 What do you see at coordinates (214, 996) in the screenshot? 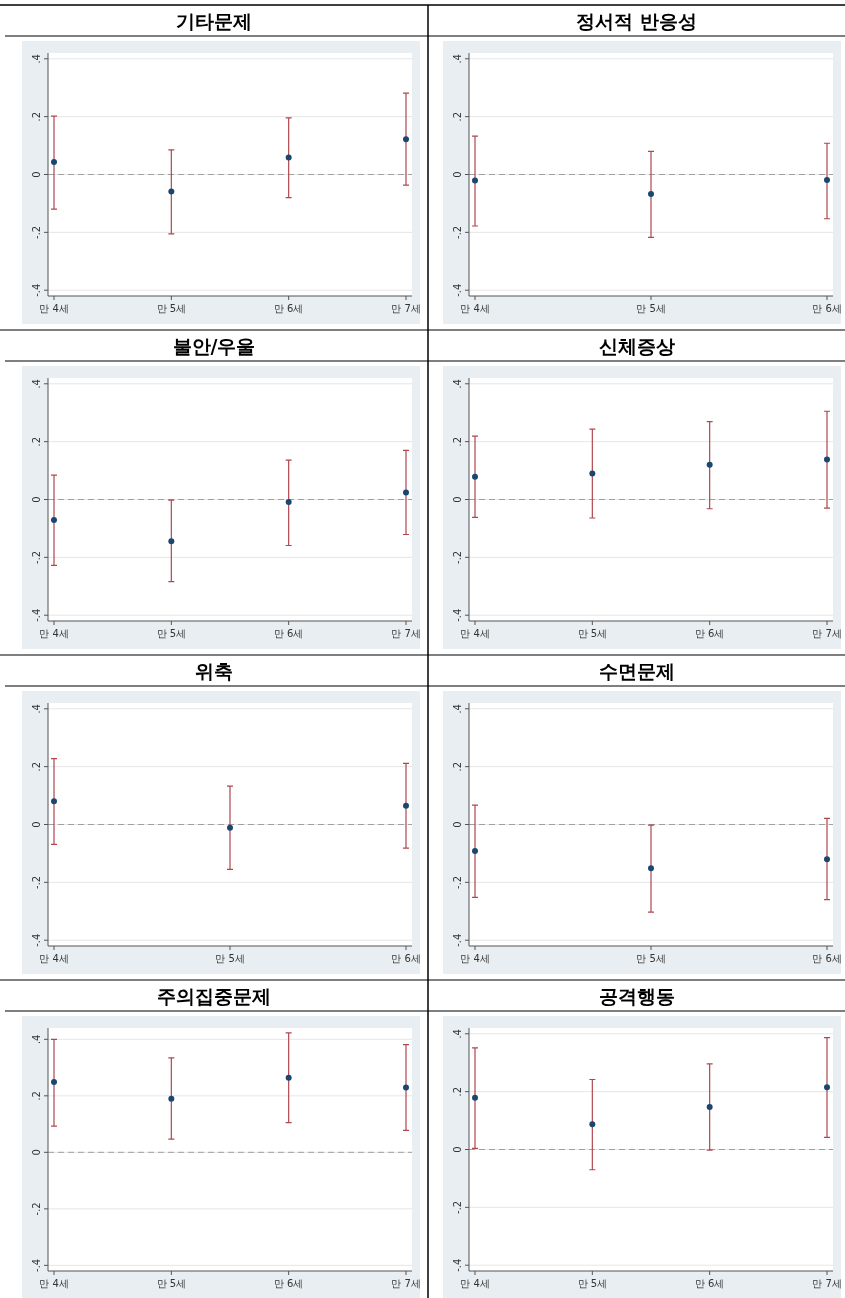
I see `chart-title: 주의집중문제` at bounding box center [214, 996].